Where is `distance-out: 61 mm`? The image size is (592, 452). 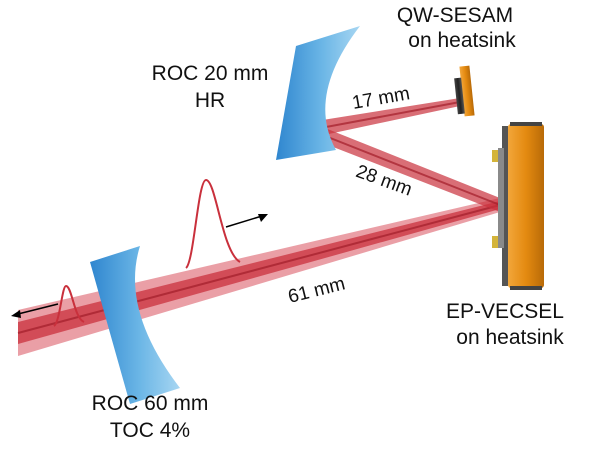 distance-out: 61 mm is located at coordinates (316, 290).